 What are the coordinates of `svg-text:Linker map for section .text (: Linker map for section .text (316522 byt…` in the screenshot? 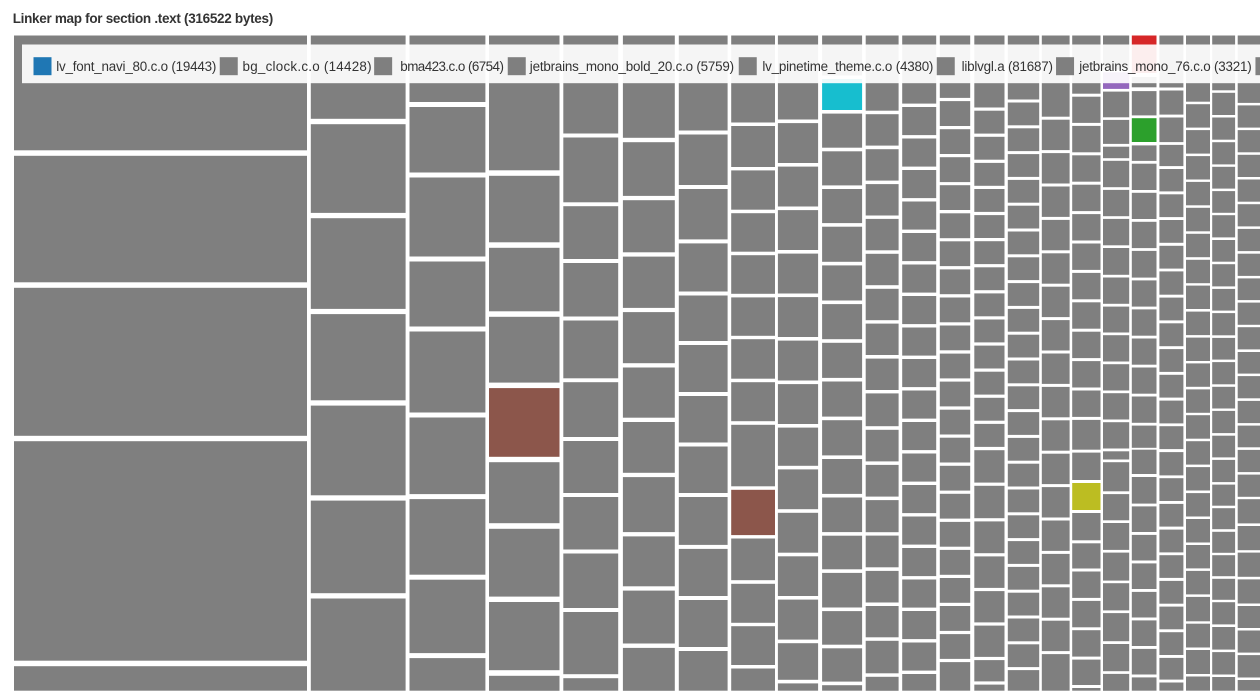 It's located at (143, 18).